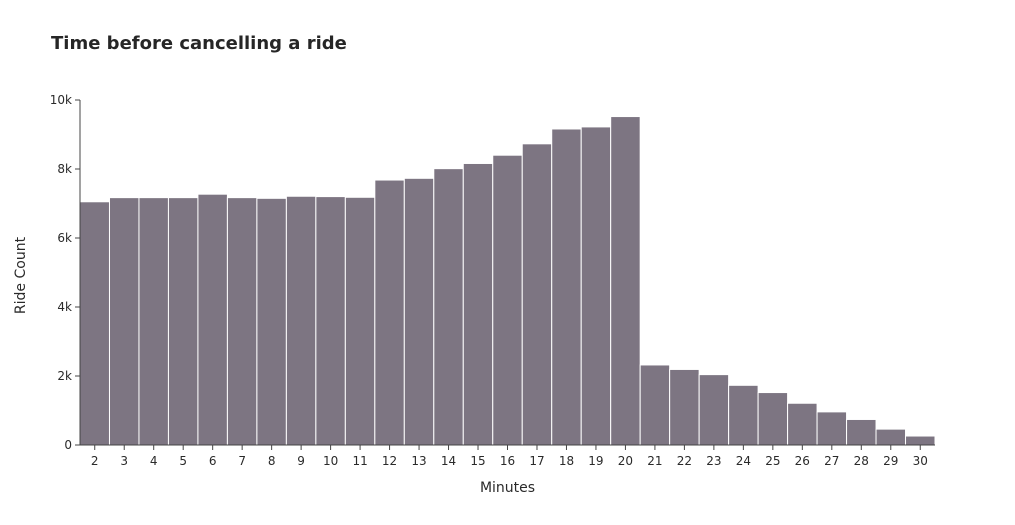  What do you see at coordinates (595, 461) in the screenshot?
I see `x-tick-label: 19` at bounding box center [595, 461].